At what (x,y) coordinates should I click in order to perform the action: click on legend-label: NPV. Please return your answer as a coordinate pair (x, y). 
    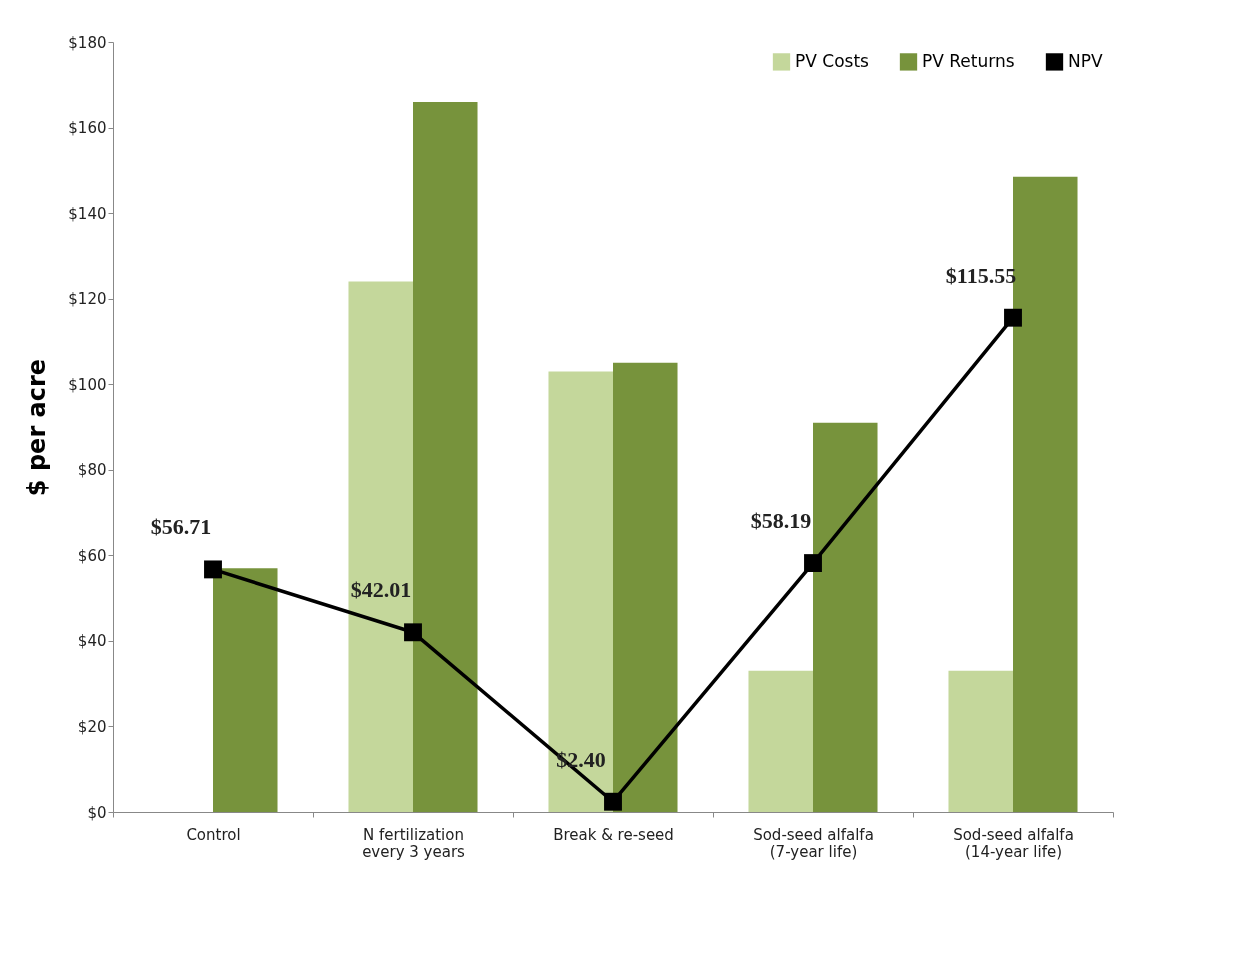
    Looking at the image, I should click on (1085, 60).